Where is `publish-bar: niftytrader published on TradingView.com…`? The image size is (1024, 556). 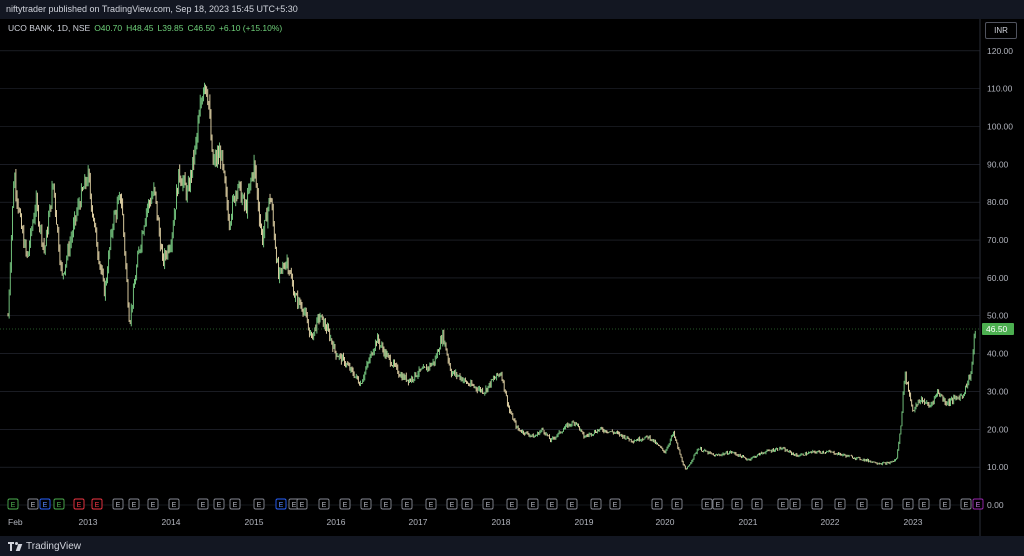 publish-bar: niftytrader published on TradingView.com… is located at coordinates (512, 9).